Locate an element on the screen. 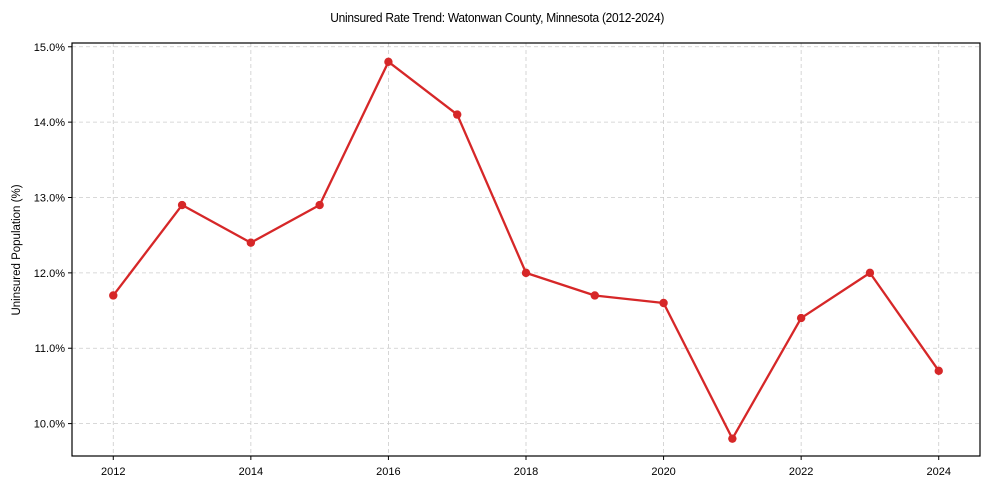 Image resolution: width=989 pixels, height=490 pixels. y-tick-label: 15.0% is located at coordinates (49, 48).